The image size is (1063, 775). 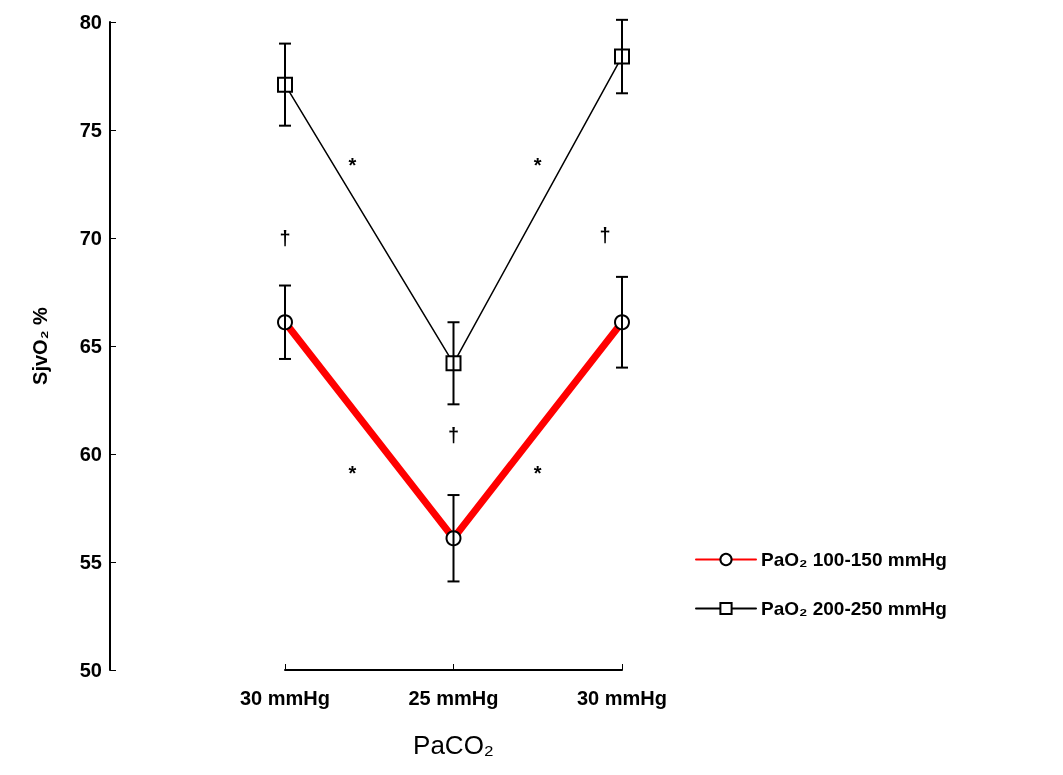 What do you see at coordinates (453, 698) in the screenshot?
I see `x-tick-label: 25 mmHg` at bounding box center [453, 698].